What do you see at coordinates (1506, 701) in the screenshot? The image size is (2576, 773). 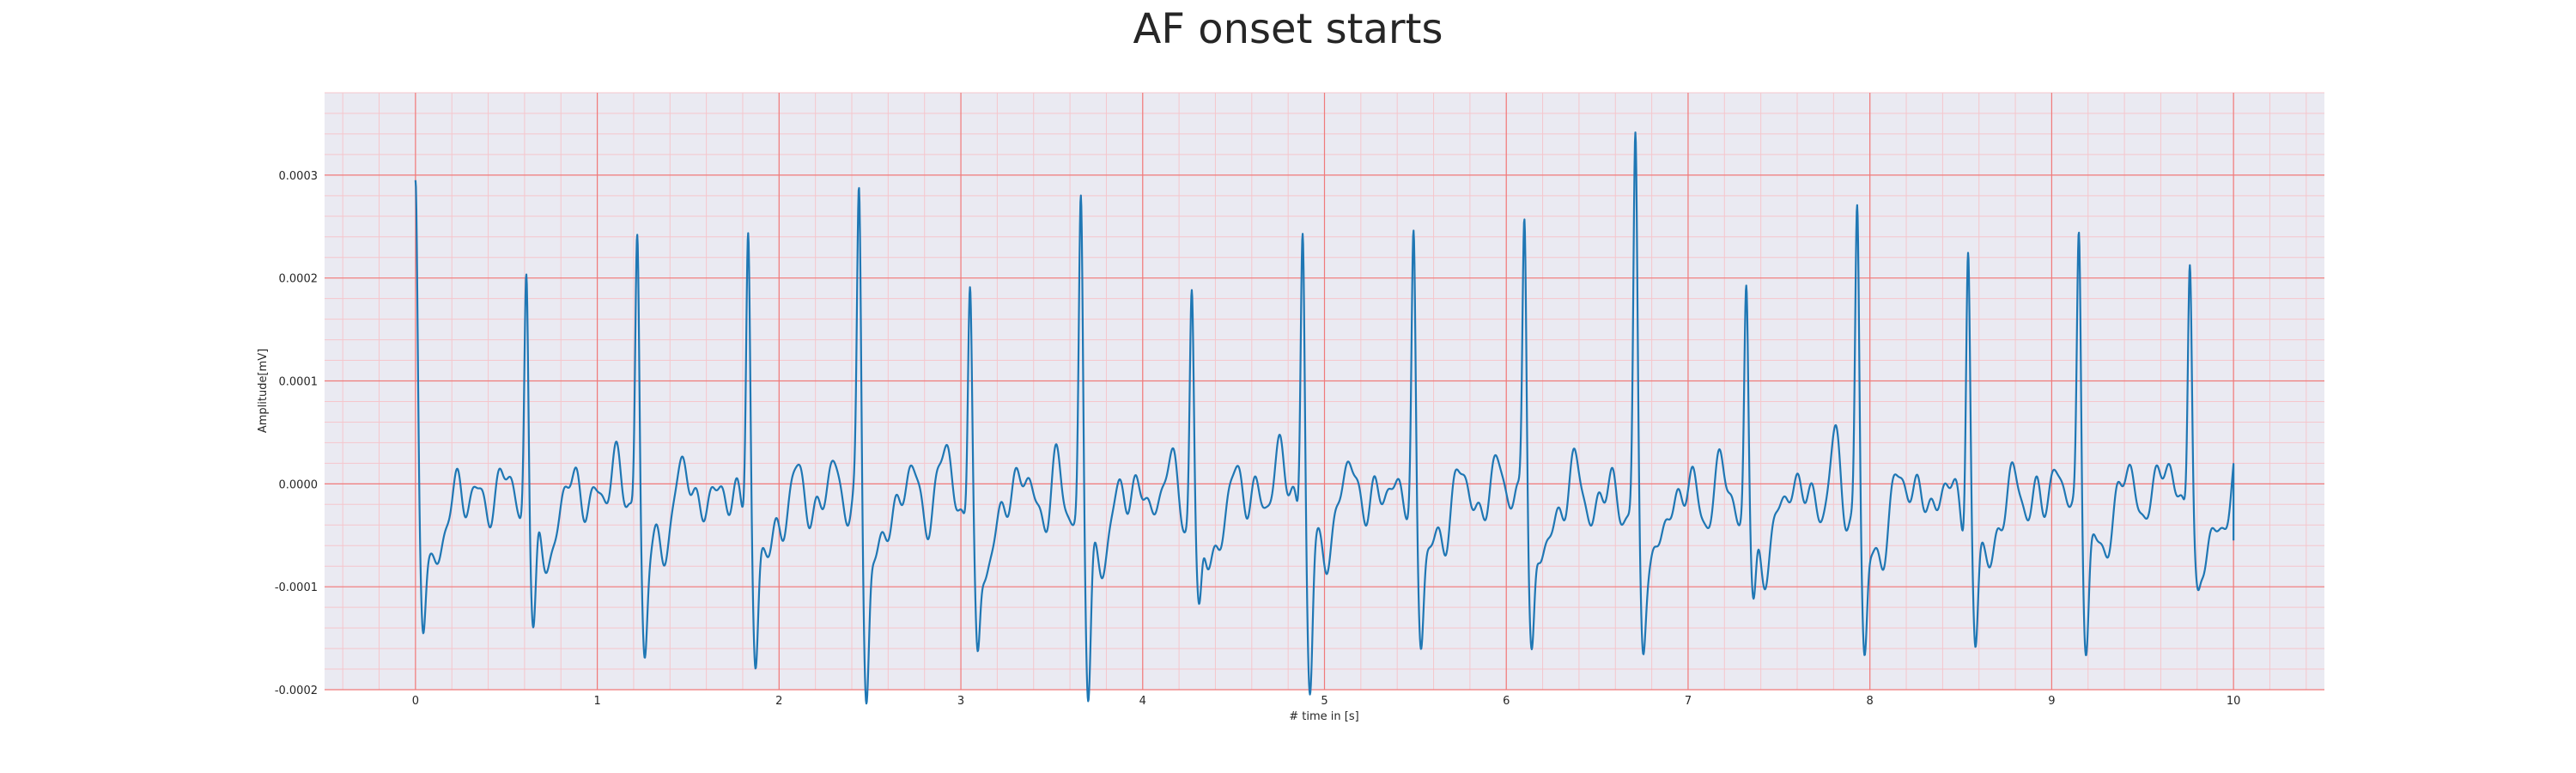 I see `x-tick-label: 6` at bounding box center [1506, 701].